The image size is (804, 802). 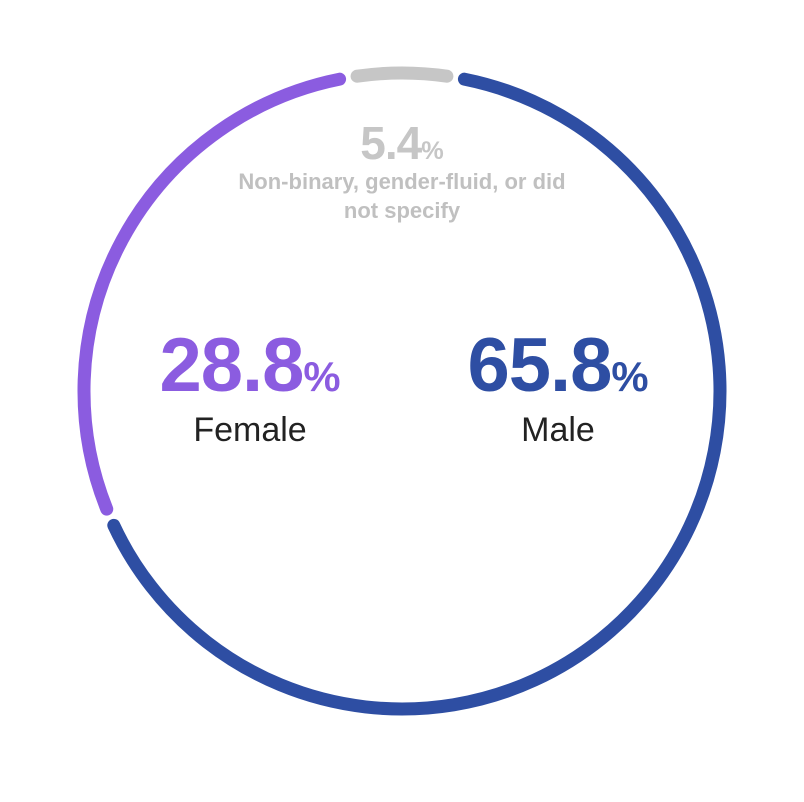 I want to click on category-label: Female, so click(x=250, y=429).